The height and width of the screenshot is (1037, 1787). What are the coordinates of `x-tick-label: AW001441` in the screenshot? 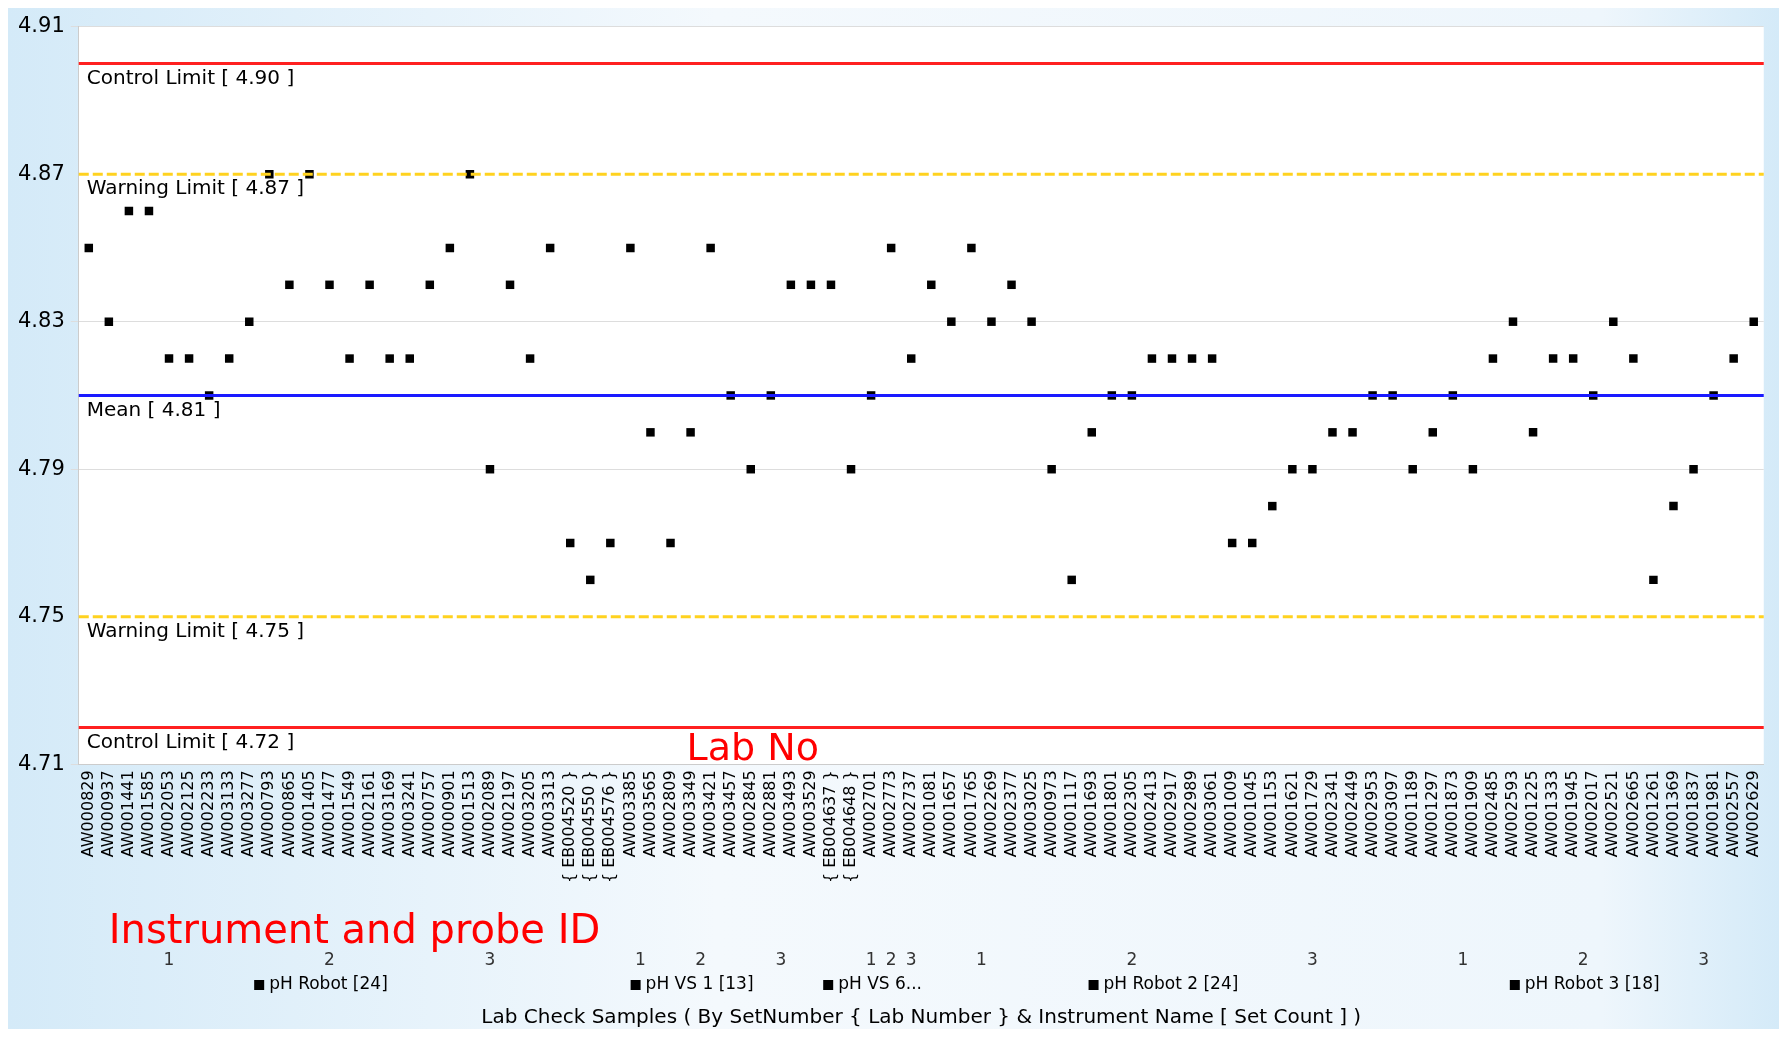 It's located at (128, 814).